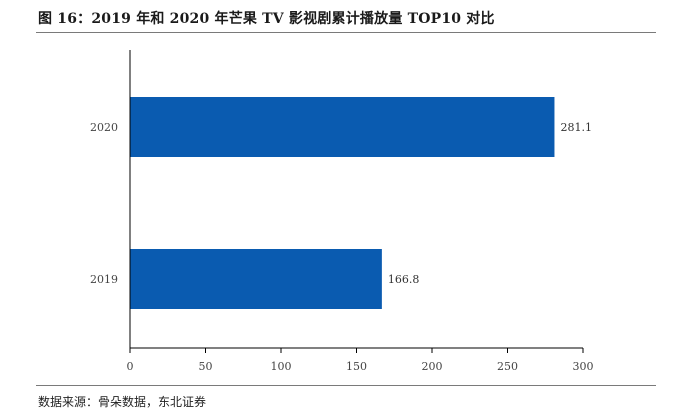 The width and height of the screenshot is (693, 420). Describe the element at coordinates (104, 127) in the screenshot. I see `y-tick-label: 2020` at that location.